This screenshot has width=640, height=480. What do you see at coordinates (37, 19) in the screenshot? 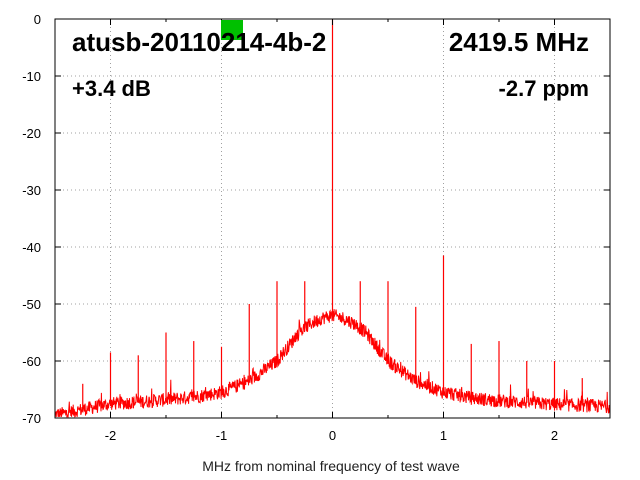
I see `y-tick-label: 0` at bounding box center [37, 19].